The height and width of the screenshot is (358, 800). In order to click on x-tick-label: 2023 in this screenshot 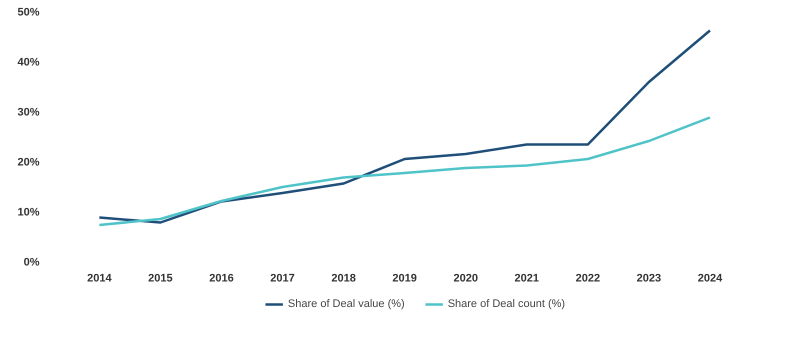, I will do `click(649, 278)`.